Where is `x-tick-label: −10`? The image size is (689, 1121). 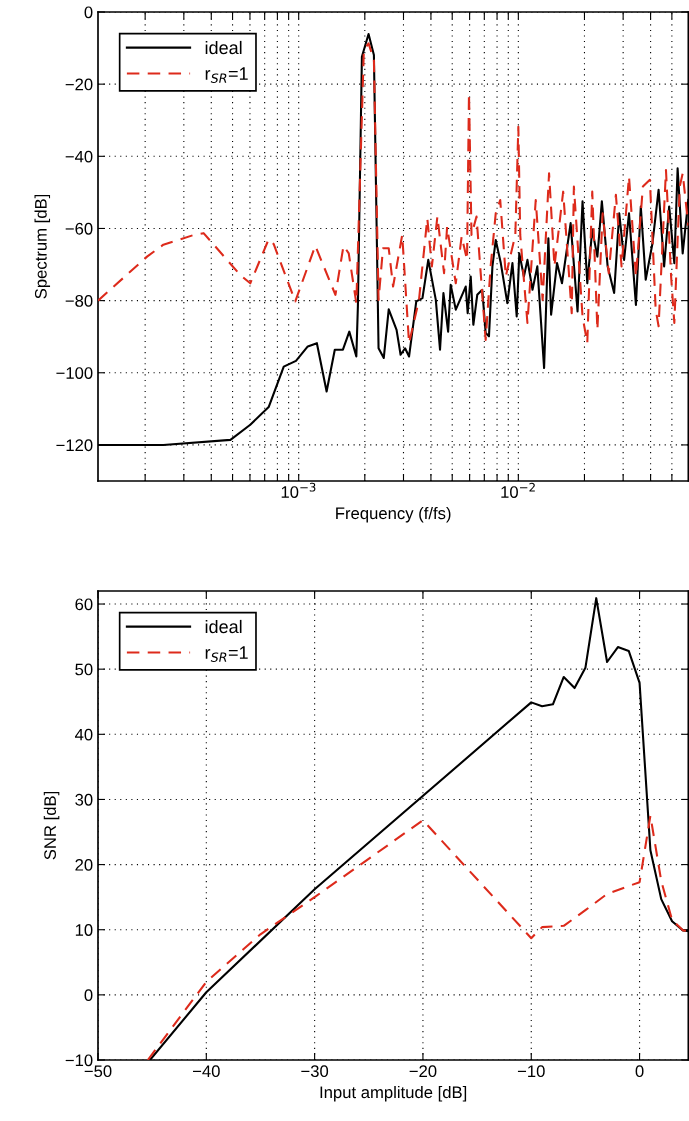 x-tick-label: −10 is located at coordinates (531, 1071).